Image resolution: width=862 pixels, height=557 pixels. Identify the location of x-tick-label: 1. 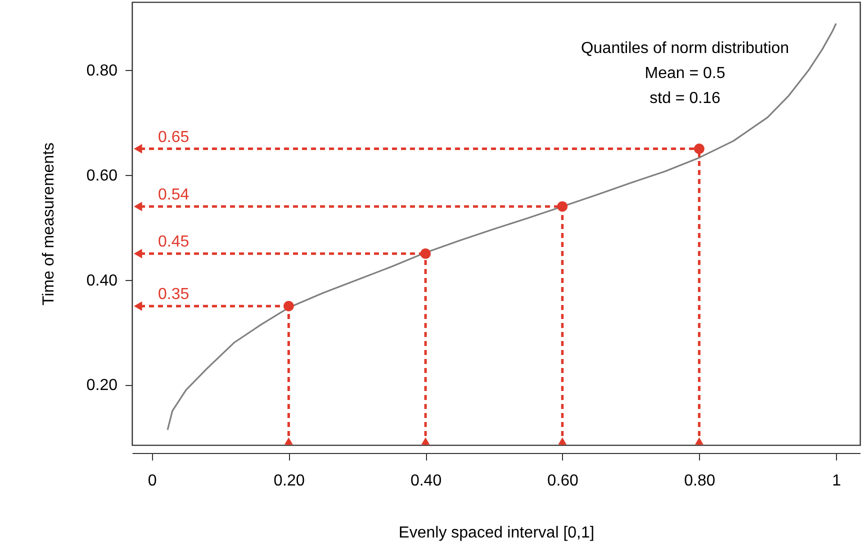
(837, 481).